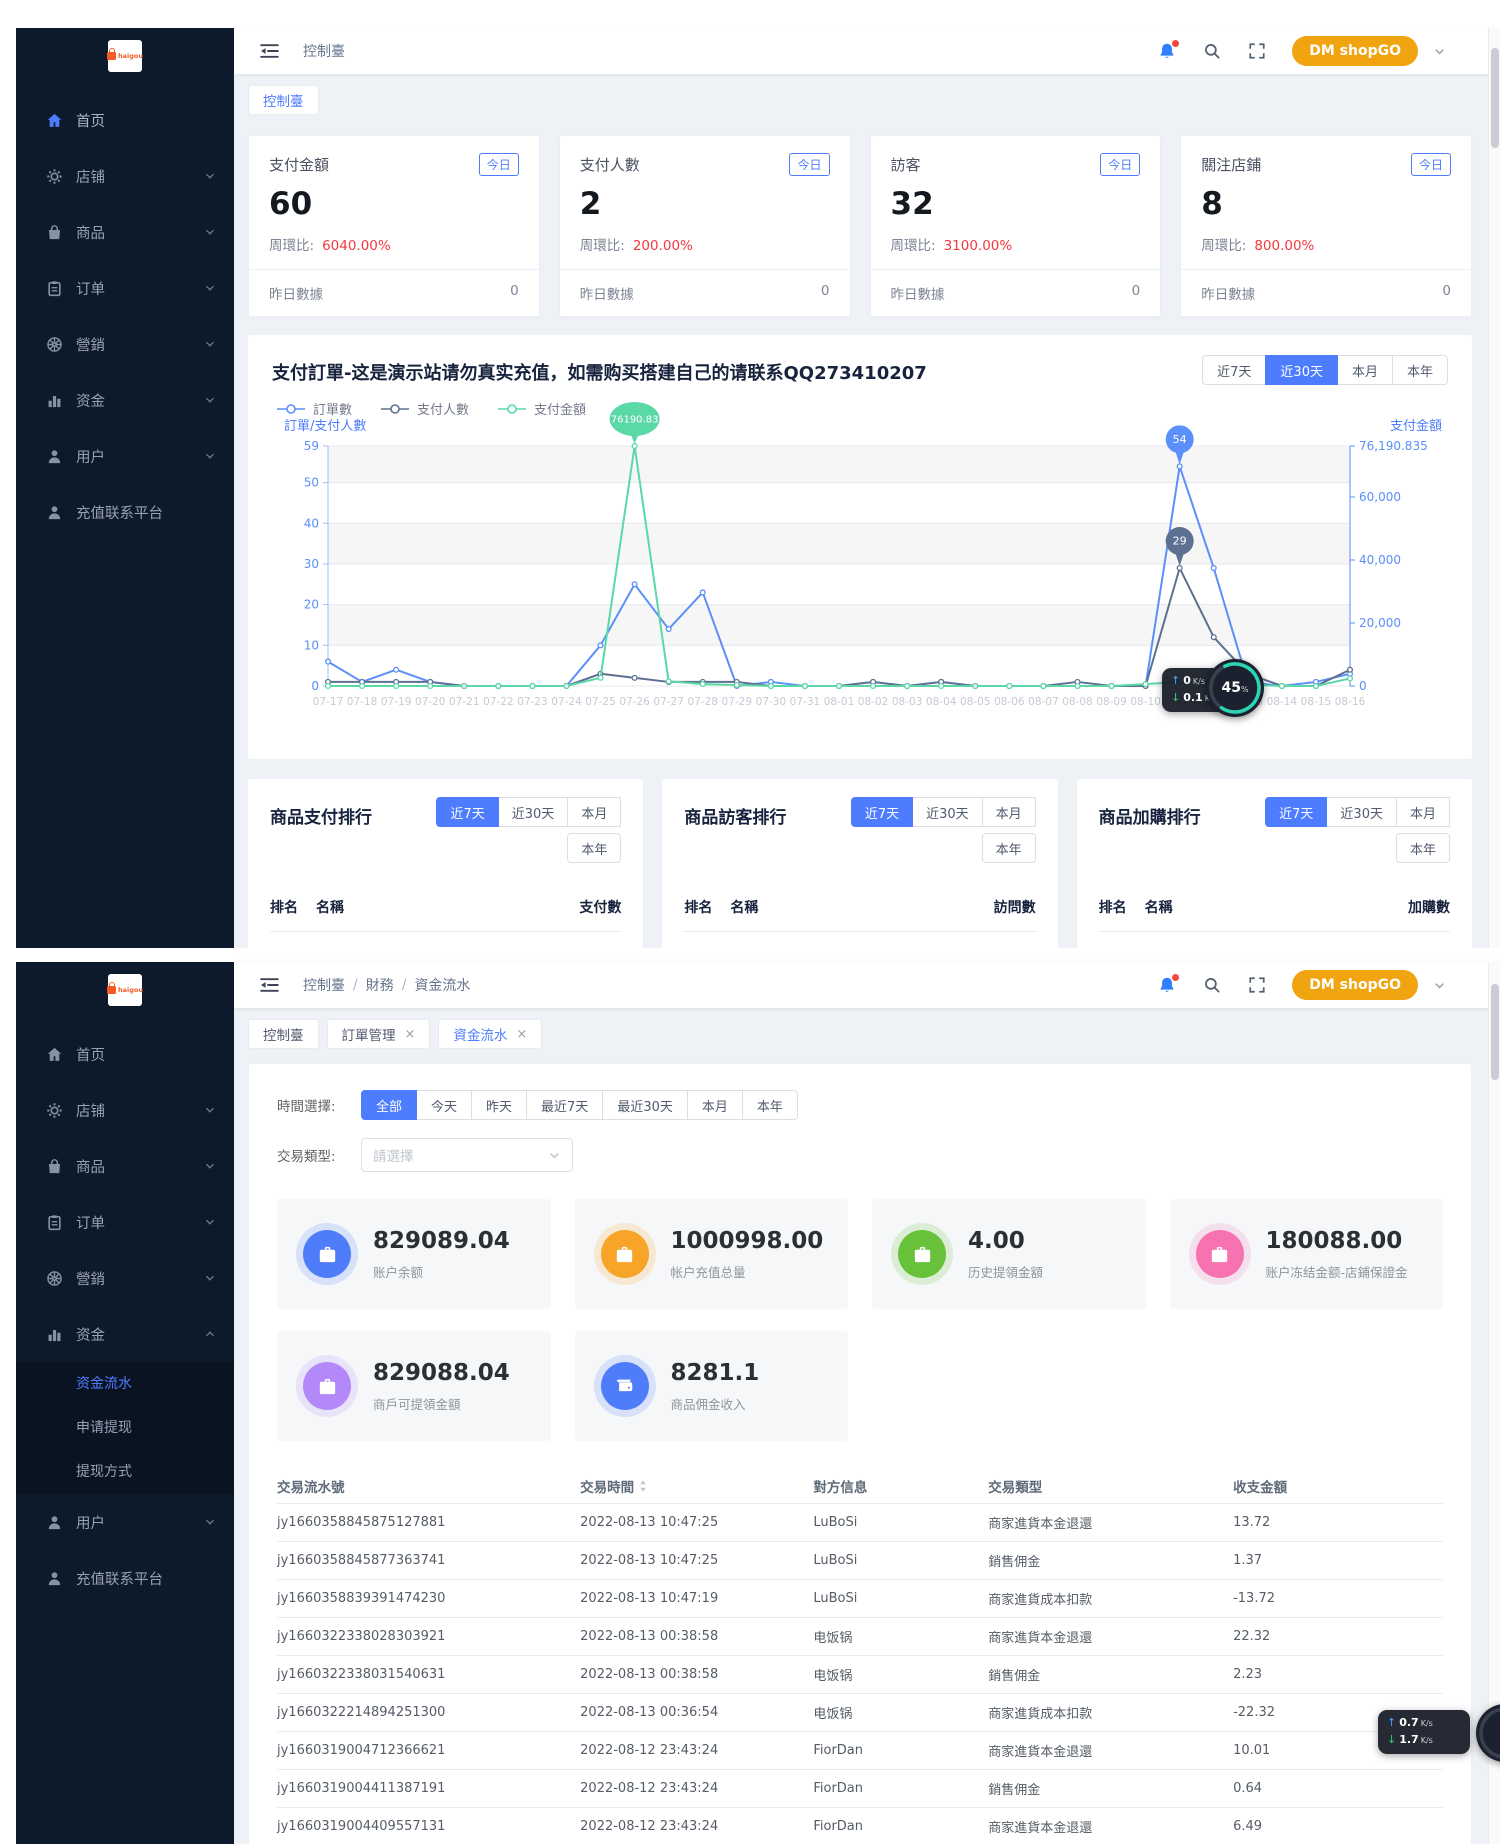 The image size is (1500, 1844). Describe the element at coordinates (1014, 1676) in the screenshot. I see `table-cell: 銷售佣金` at that location.